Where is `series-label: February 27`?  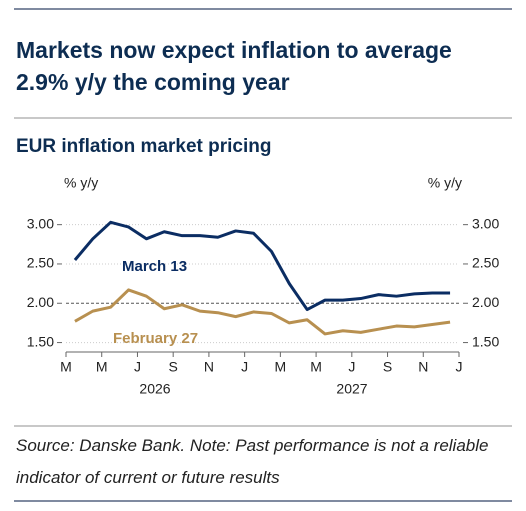
series-label: February 27 is located at coordinates (155, 338).